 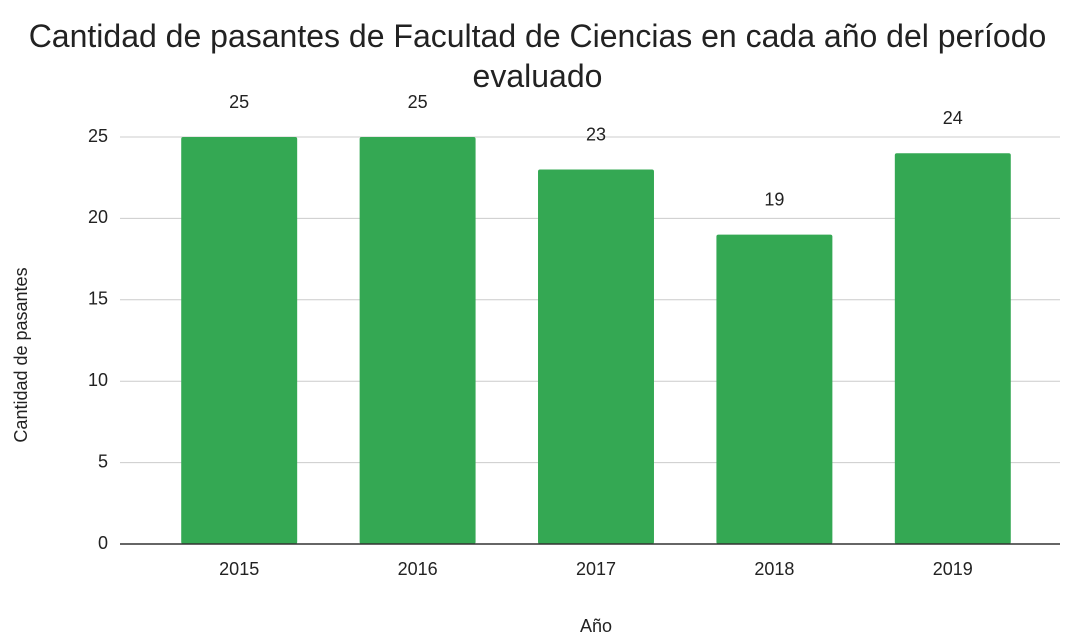 I want to click on x-tick-label: 2019, so click(x=953, y=569).